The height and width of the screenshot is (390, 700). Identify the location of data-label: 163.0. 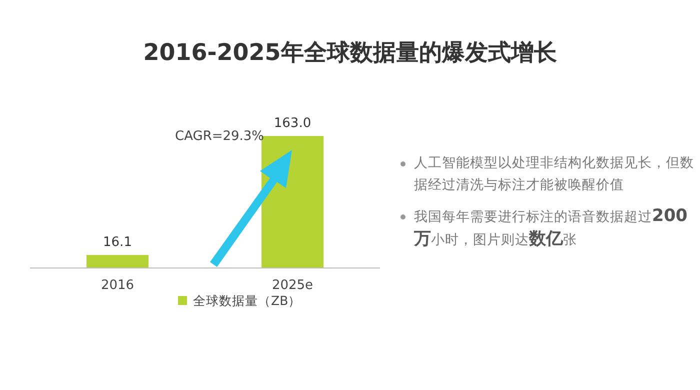
(293, 123).